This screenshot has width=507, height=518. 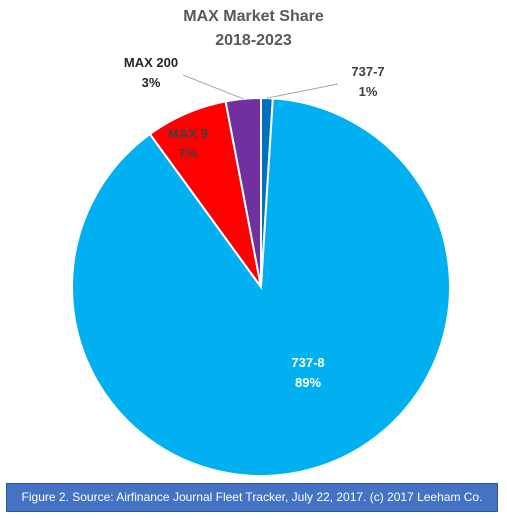 What do you see at coordinates (307, 362) in the screenshot?
I see `slice-label-737-8: 737-8` at bounding box center [307, 362].